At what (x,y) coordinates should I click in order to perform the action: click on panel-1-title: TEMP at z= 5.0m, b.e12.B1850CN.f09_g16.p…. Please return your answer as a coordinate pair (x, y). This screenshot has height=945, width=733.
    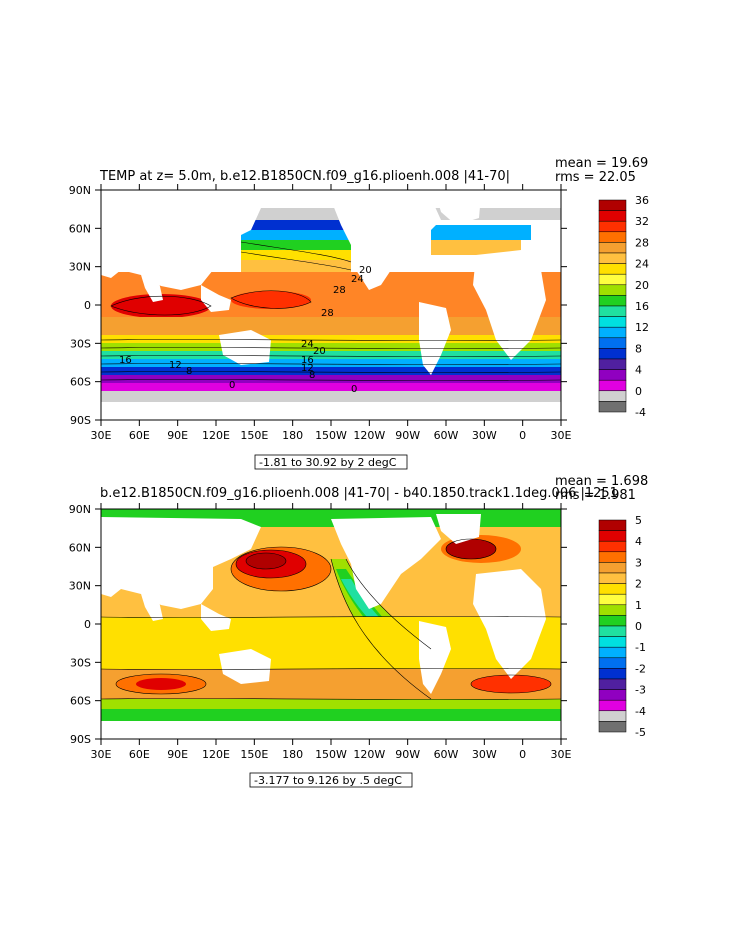
    Looking at the image, I should click on (304, 176).